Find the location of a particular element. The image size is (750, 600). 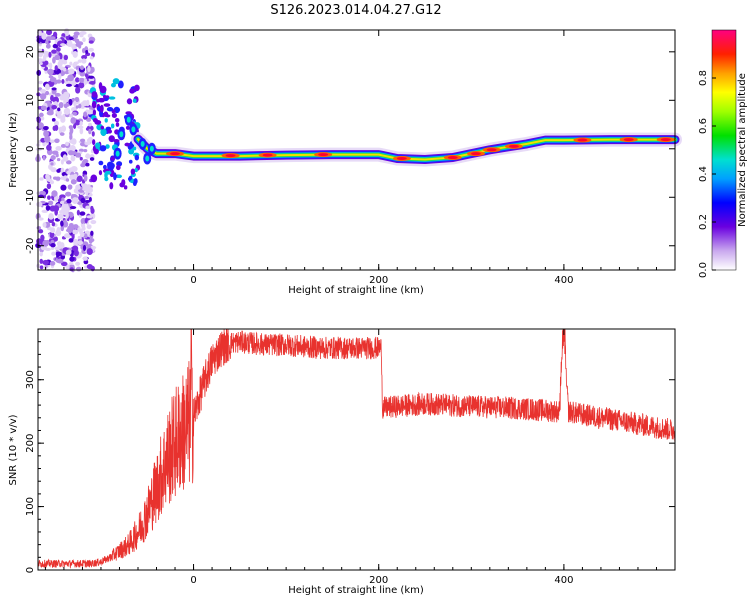

snr-xtick-label: 400 is located at coordinates (563, 580).